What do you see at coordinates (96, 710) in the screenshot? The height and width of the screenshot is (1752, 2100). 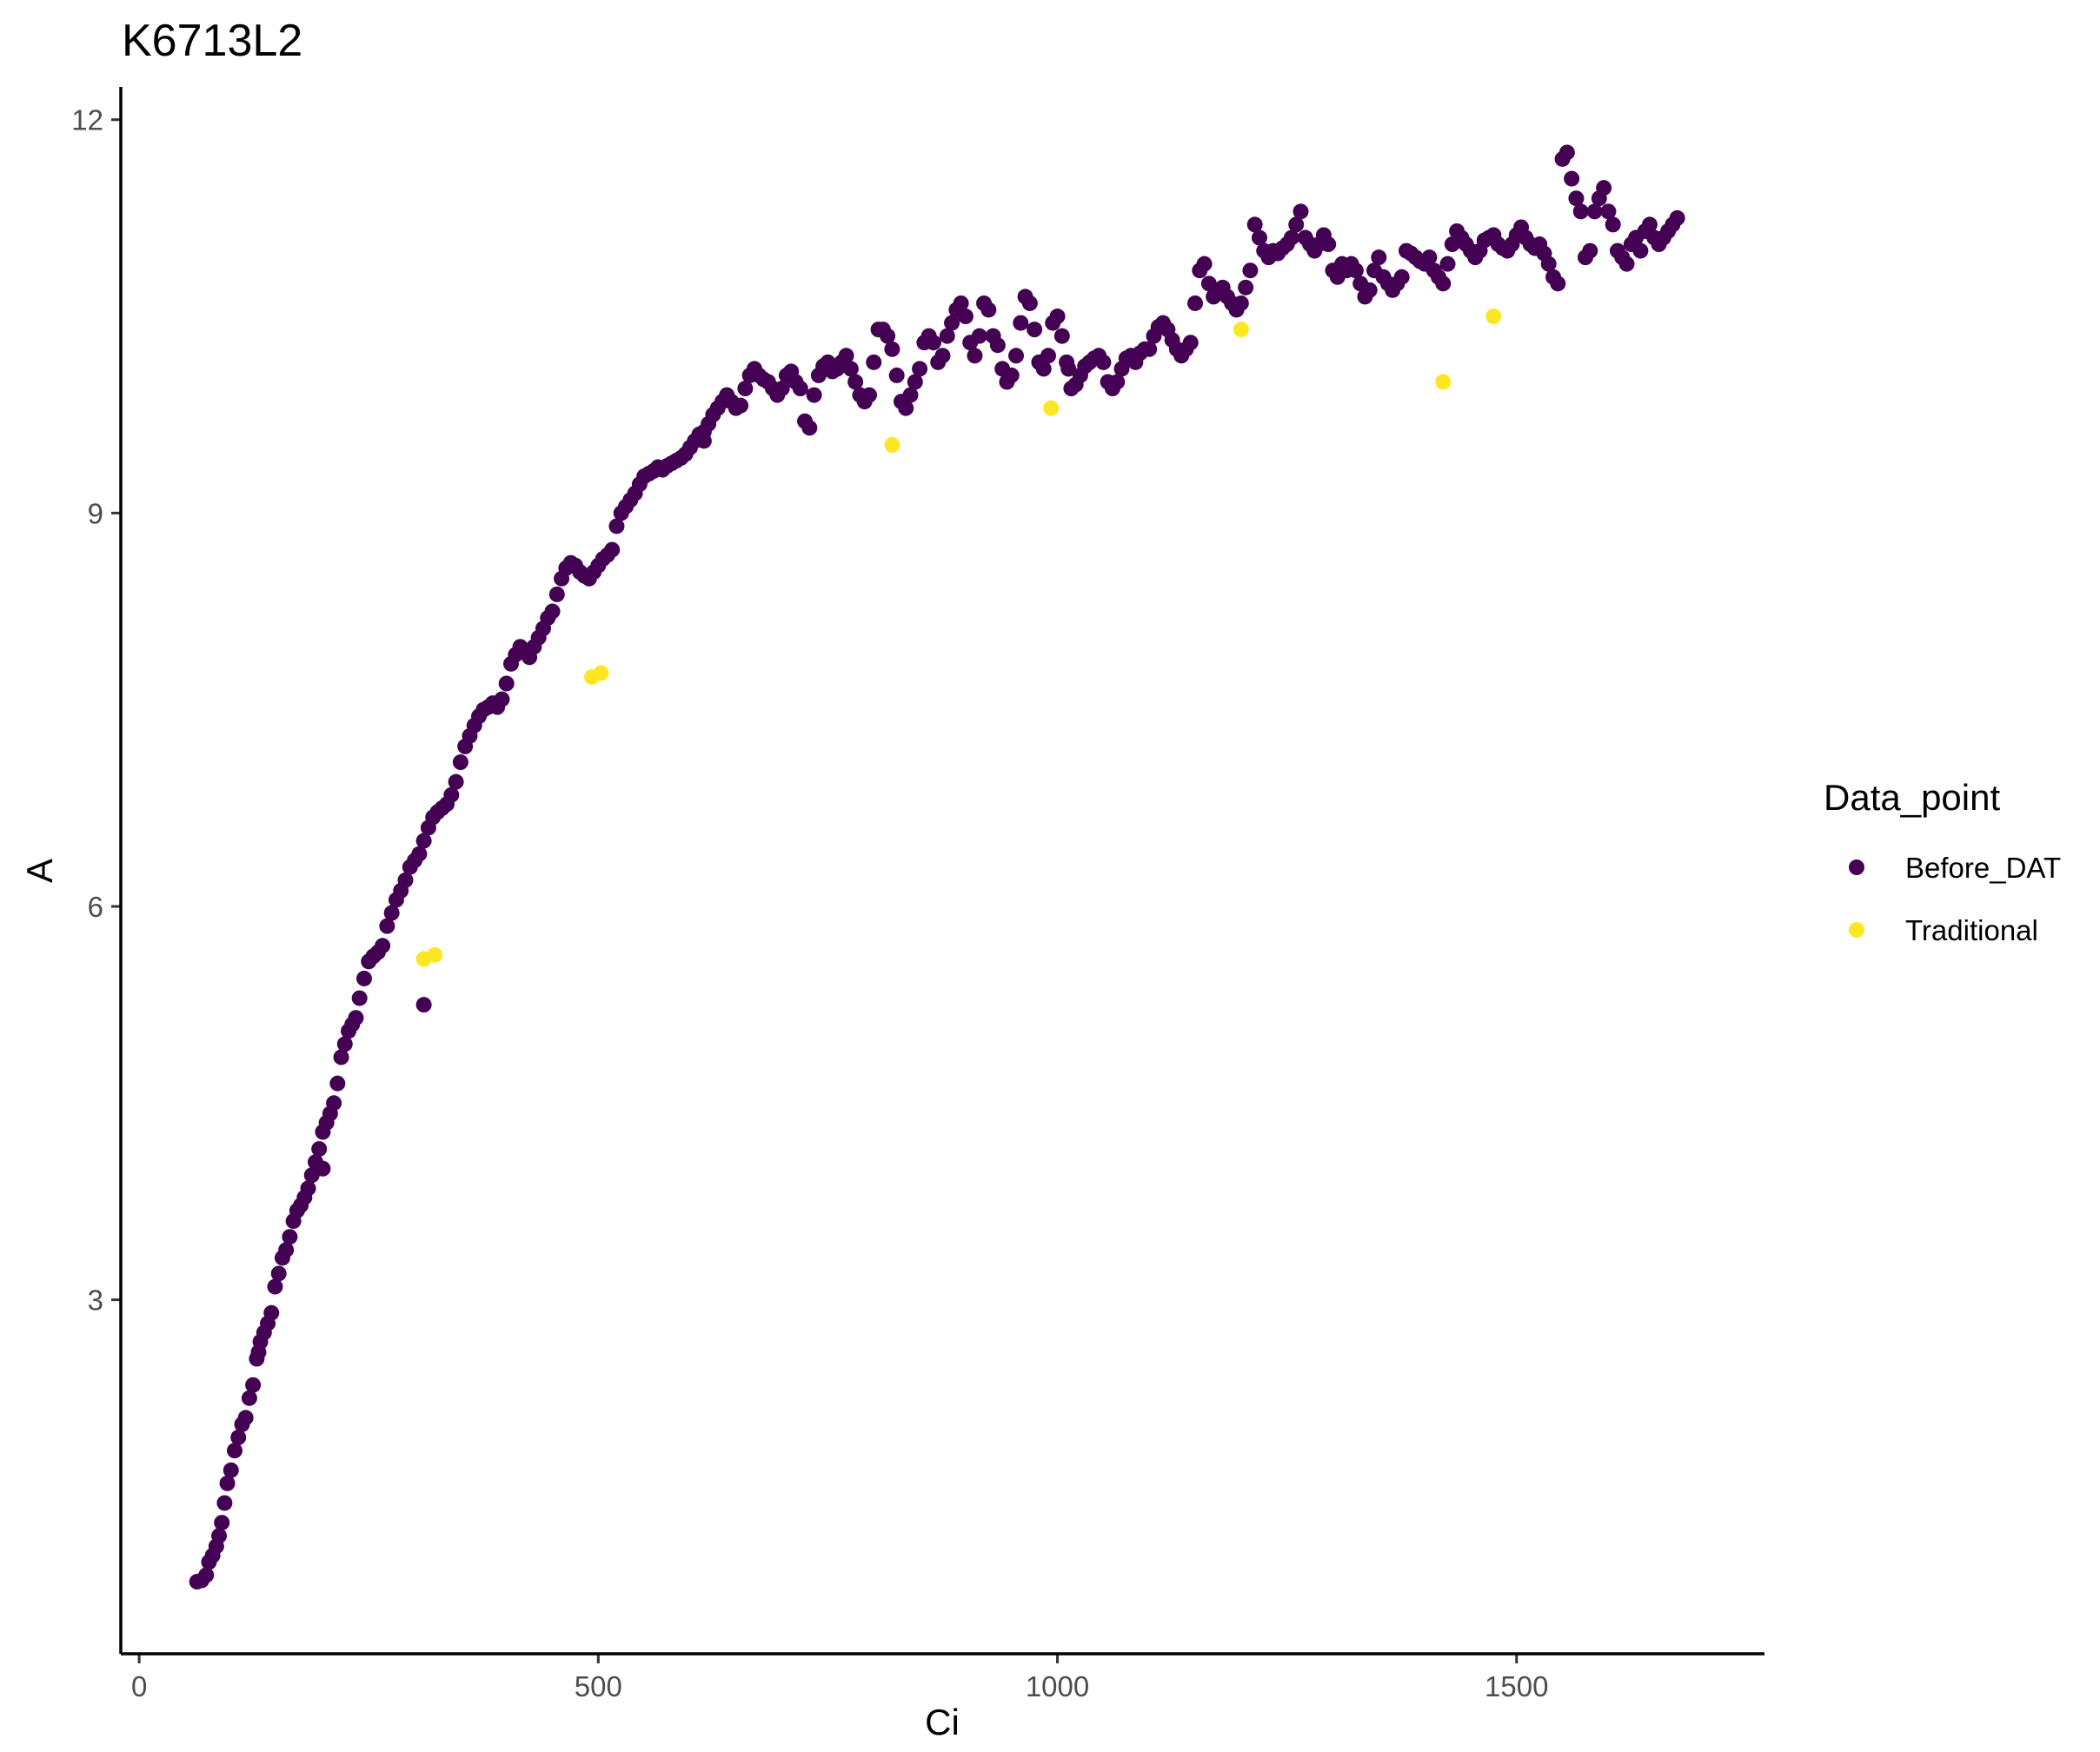 I see `y-axis-ticks: 3 6 9 12` at bounding box center [96, 710].